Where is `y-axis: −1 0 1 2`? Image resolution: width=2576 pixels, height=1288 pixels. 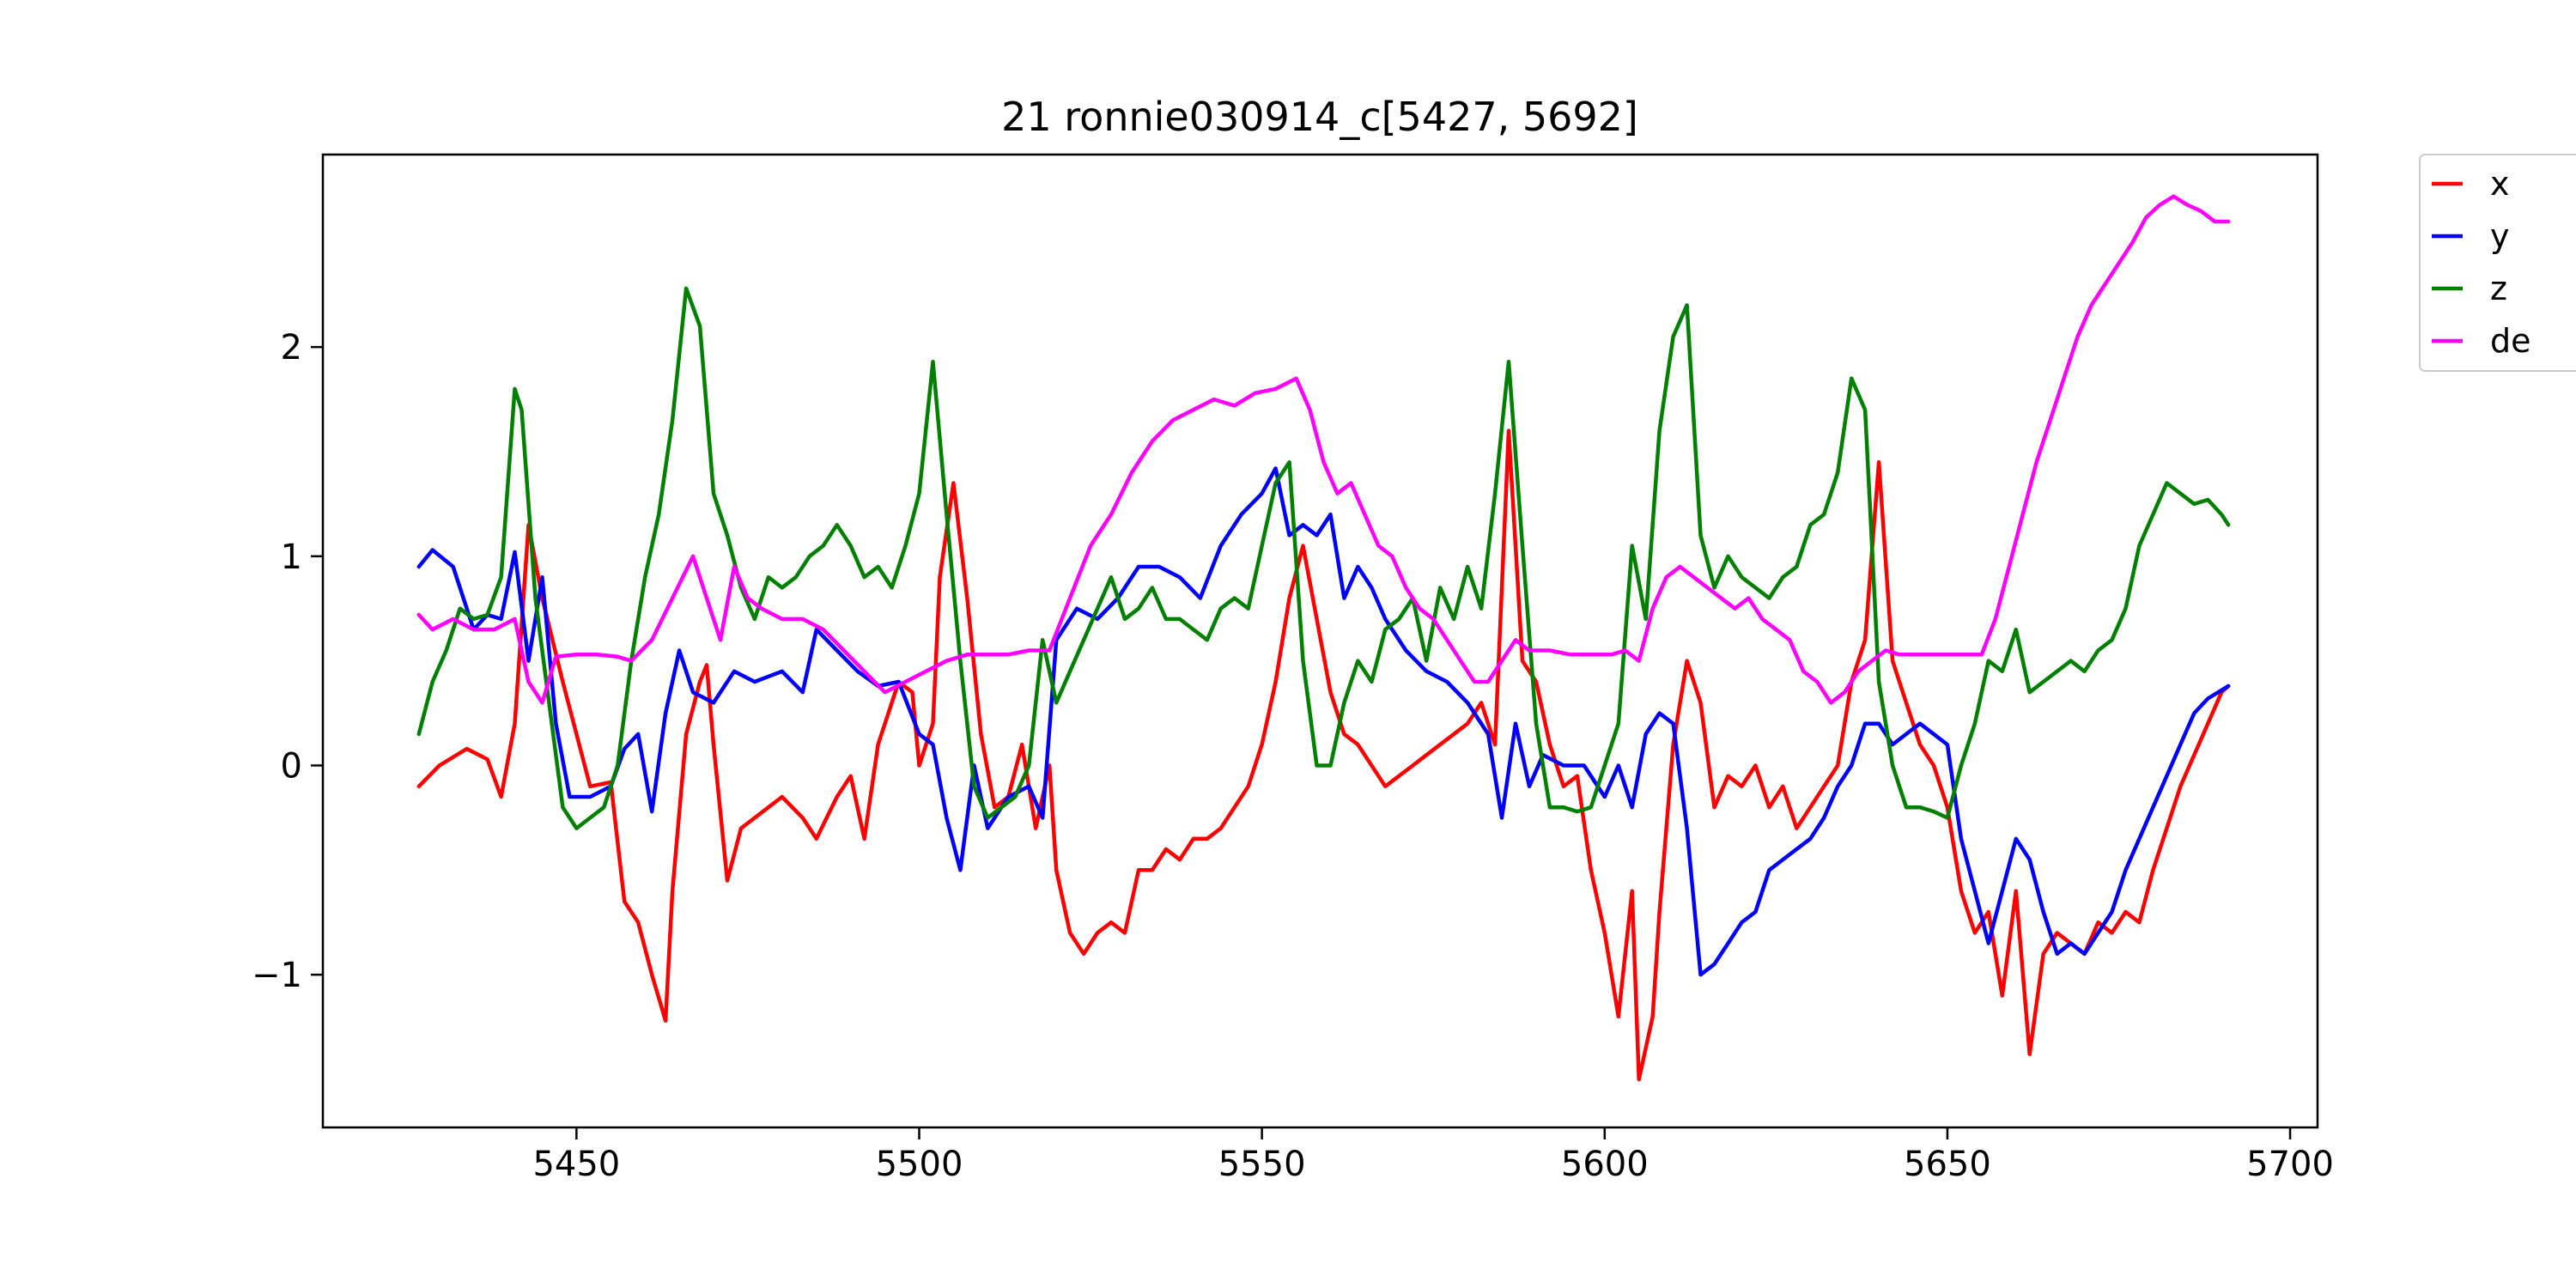 y-axis: −1 0 1 2 is located at coordinates (287, 662).